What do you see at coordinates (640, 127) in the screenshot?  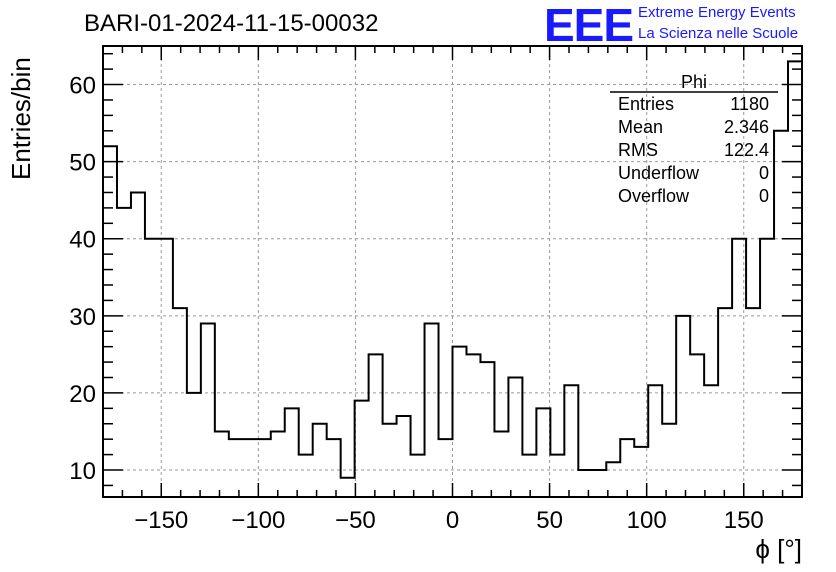 I see `stats-label: Mean` at bounding box center [640, 127].